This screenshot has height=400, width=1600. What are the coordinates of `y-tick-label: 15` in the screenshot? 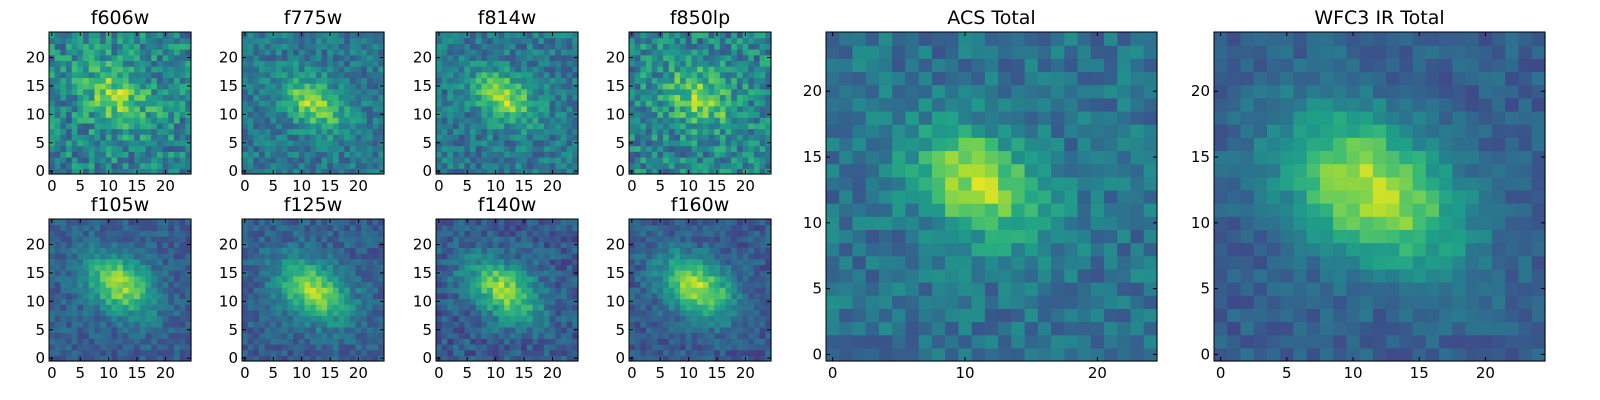 It's located at (615, 86).